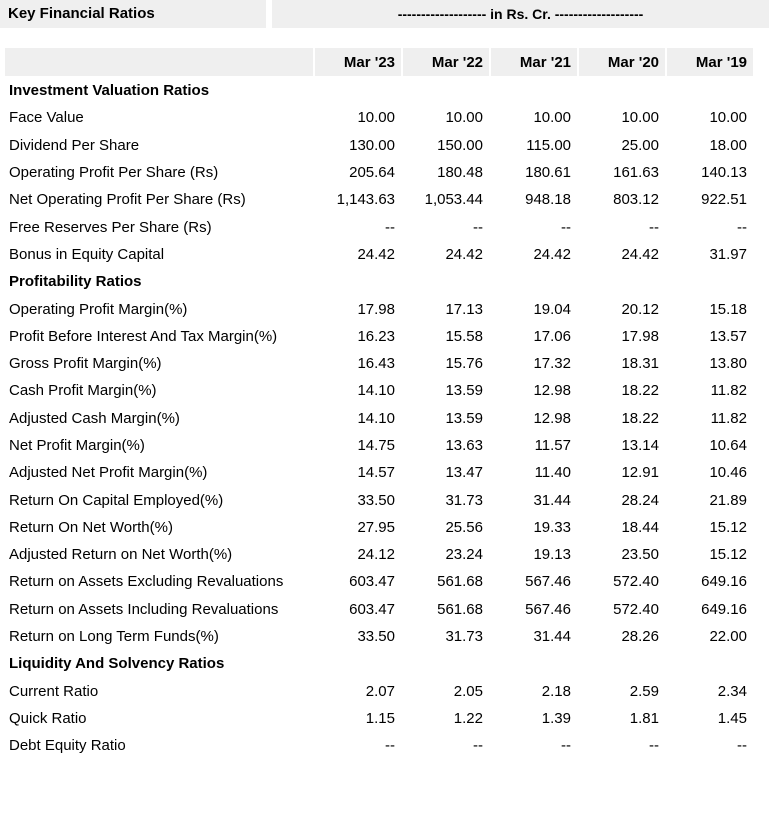 The height and width of the screenshot is (817, 769). Describe the element at coordinates (622, 445) in the screenshot. I see `value-cell: 13.14` at that location.